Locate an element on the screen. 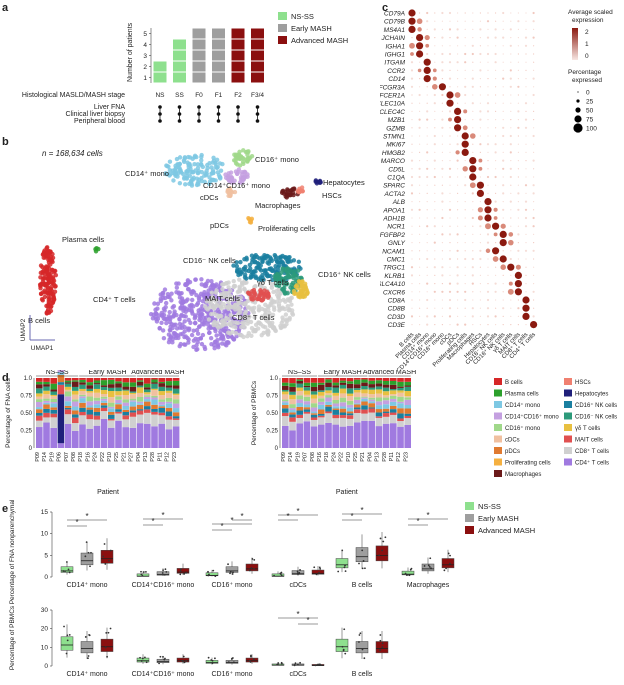 This screenshot has width=624, height=685. c-gene-label: CXCR6 is located at coordinates (394, 292).